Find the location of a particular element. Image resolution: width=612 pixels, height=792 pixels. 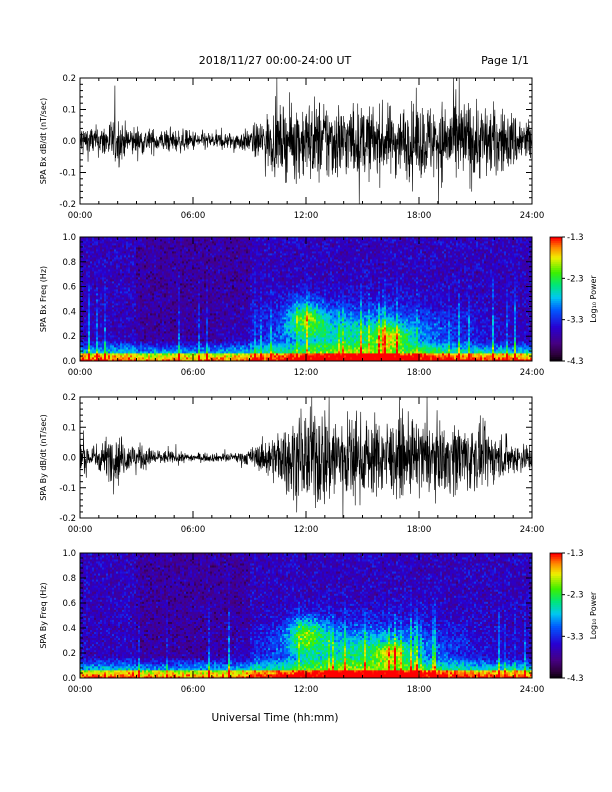

y-tick-label-3-4: 0.8 is located at coordinates (69, 579).